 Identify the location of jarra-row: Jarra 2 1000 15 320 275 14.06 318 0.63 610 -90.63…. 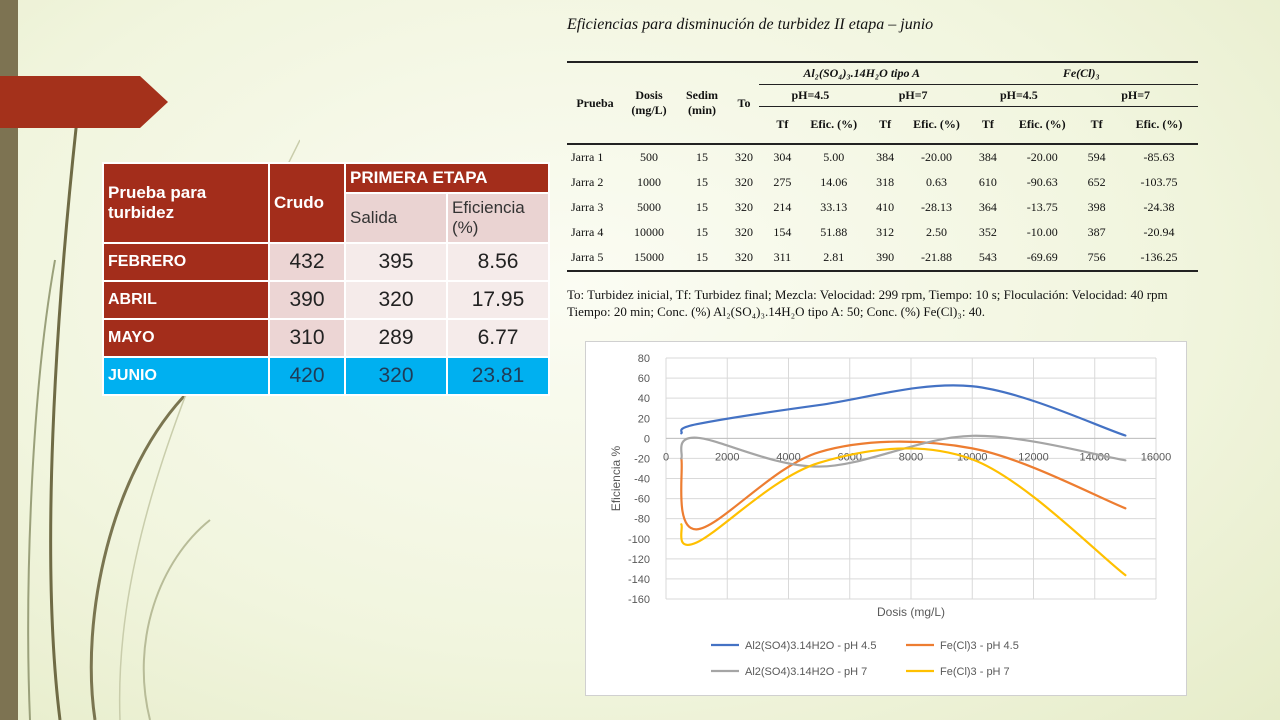
(882, 182).